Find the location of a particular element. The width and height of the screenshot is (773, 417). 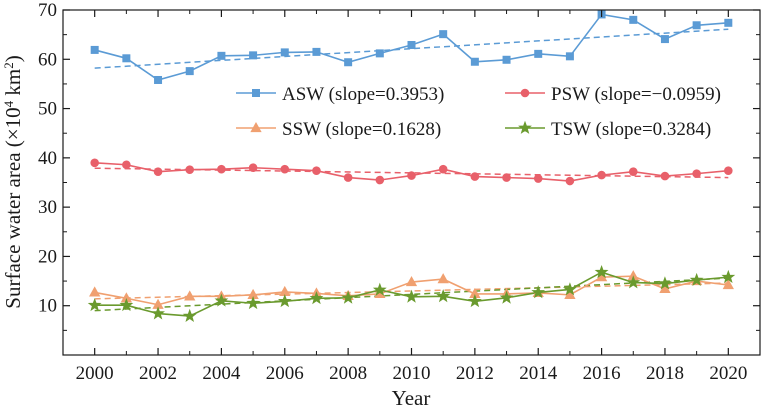

x-tick-label: 2012 is located at coordinates (475, 373).